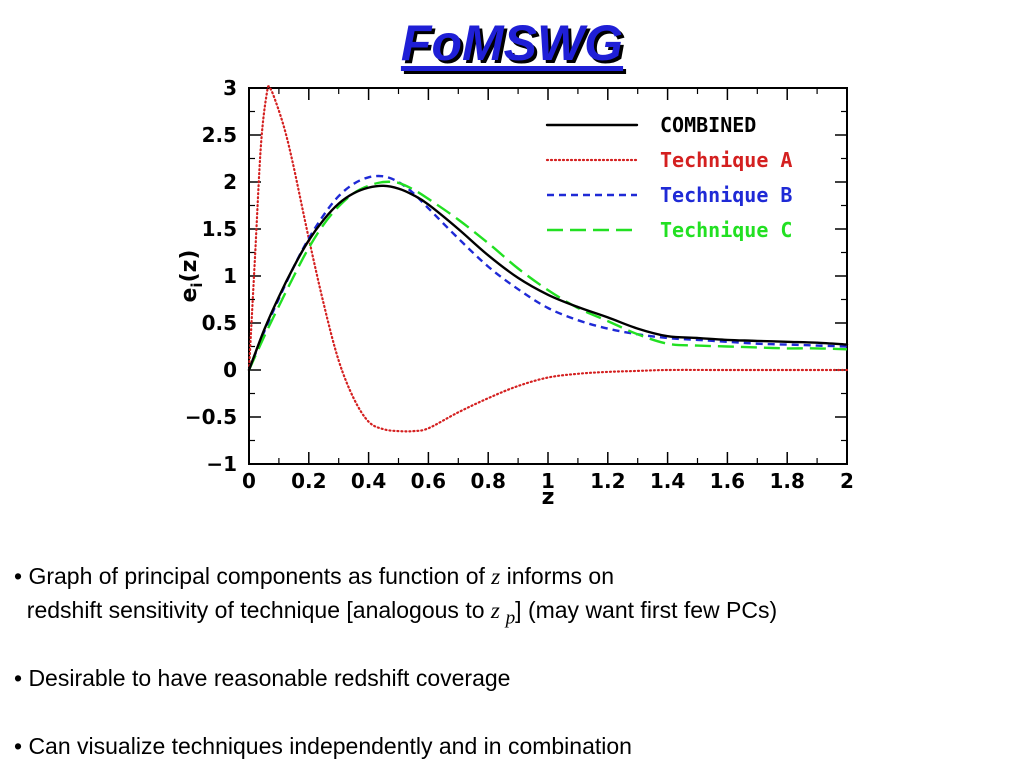 The image size is (1024, 768). I want to click on series-line-combined, so click(548, 278).